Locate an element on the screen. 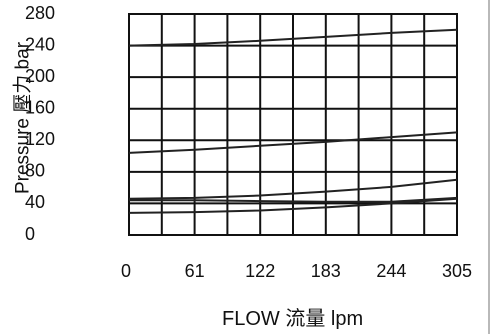  x-axis-title: FLOW 流量 lpm is located at coordinates (293, 319).